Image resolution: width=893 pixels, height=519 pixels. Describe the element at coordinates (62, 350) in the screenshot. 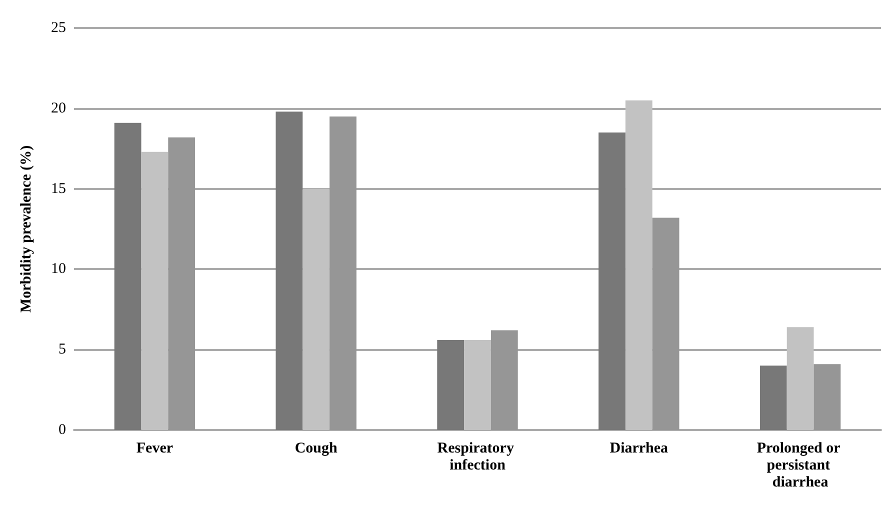

I see `y-tick-label: 5` at that location.